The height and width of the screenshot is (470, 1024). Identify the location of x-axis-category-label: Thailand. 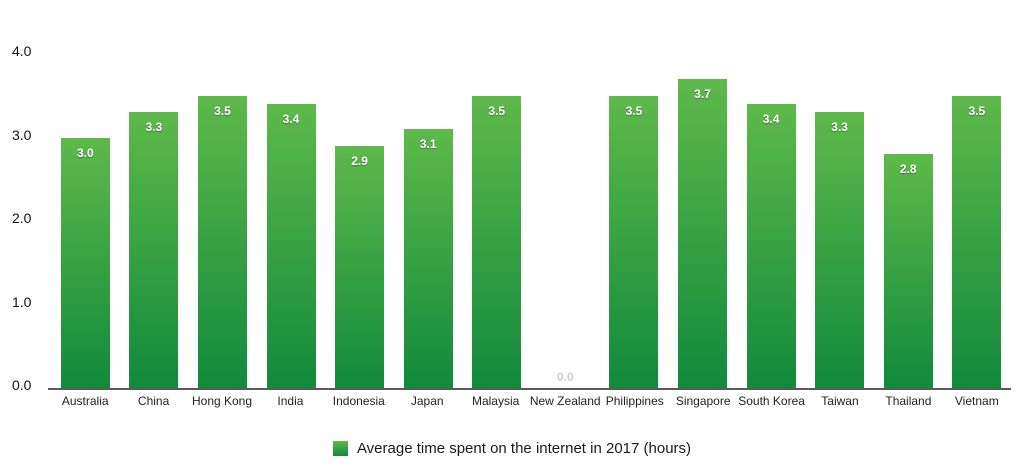
(908, 401).